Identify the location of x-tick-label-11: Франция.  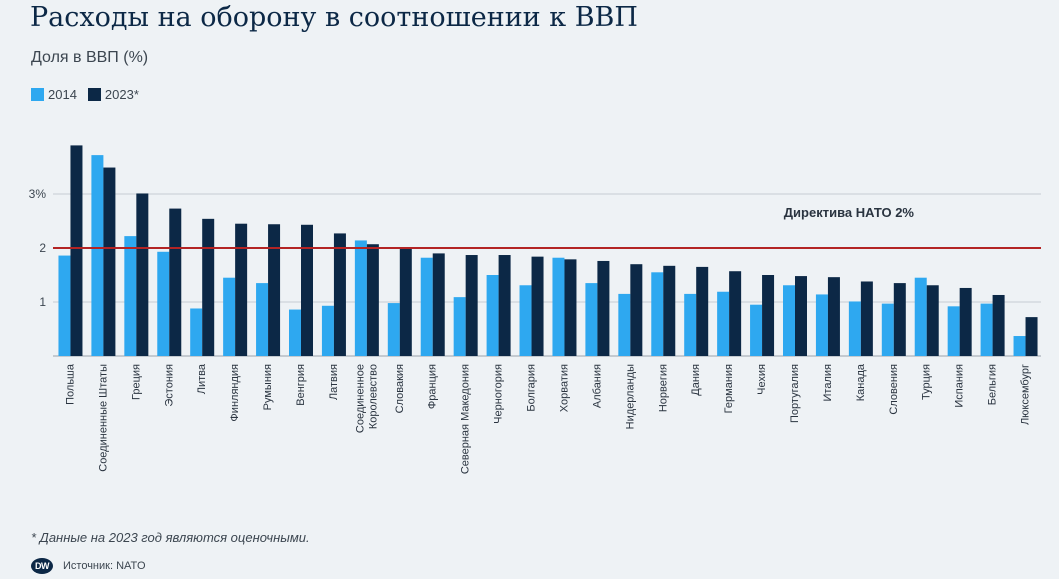
(433, 386).